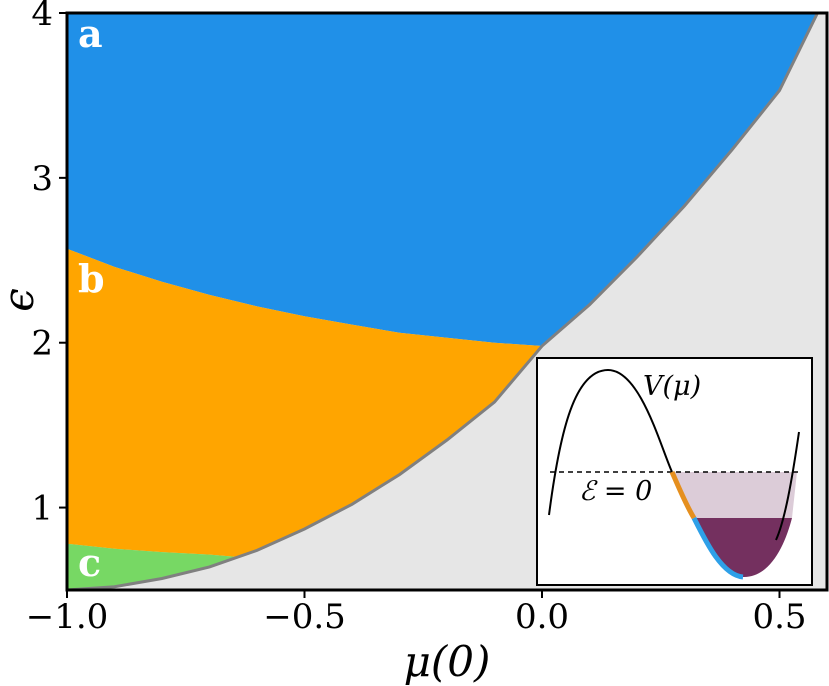 This screenshot has width=829, height=686. What do you see at coordinates (779, 617) in the screenshot?
I see `x-tick-label: 0.5` at bounding box center [779, 617].